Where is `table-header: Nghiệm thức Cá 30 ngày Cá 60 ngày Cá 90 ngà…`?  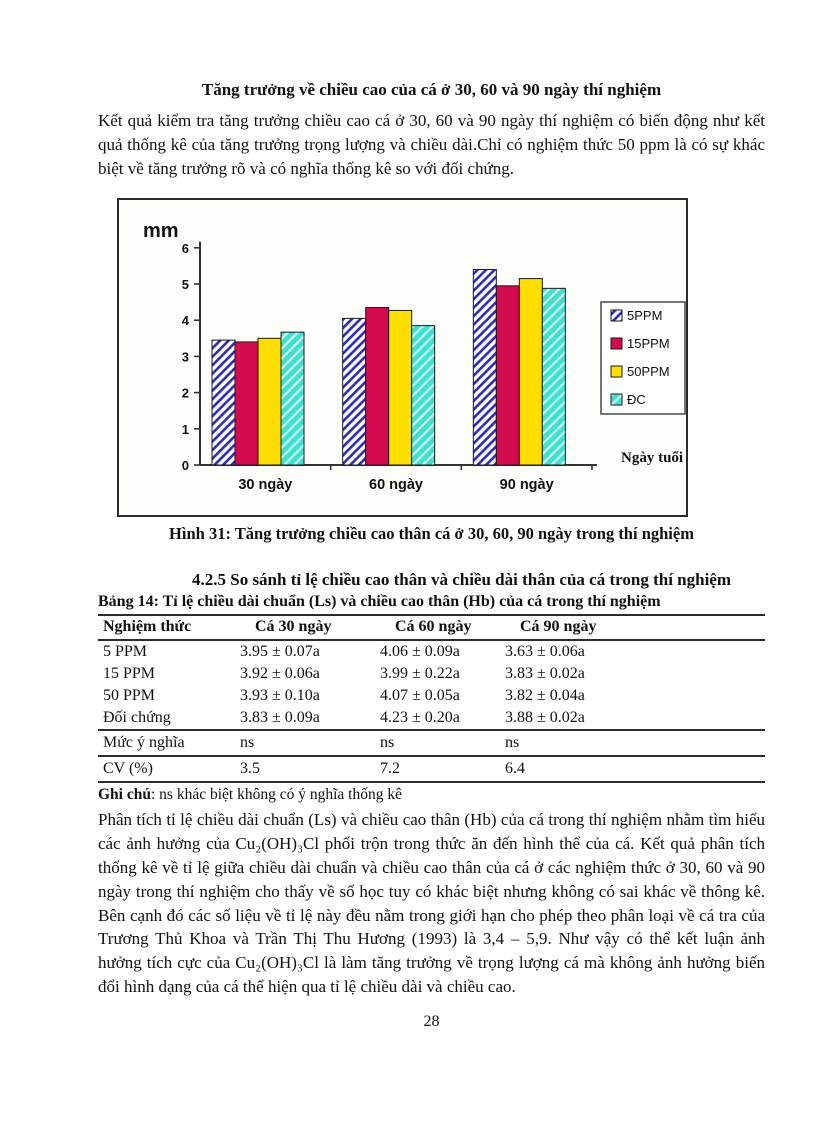 table-header: Nghiệm thức Cá 30 ngày Cá 60 ngày Cá 90 ngà… is located at coordinates (431, 628).